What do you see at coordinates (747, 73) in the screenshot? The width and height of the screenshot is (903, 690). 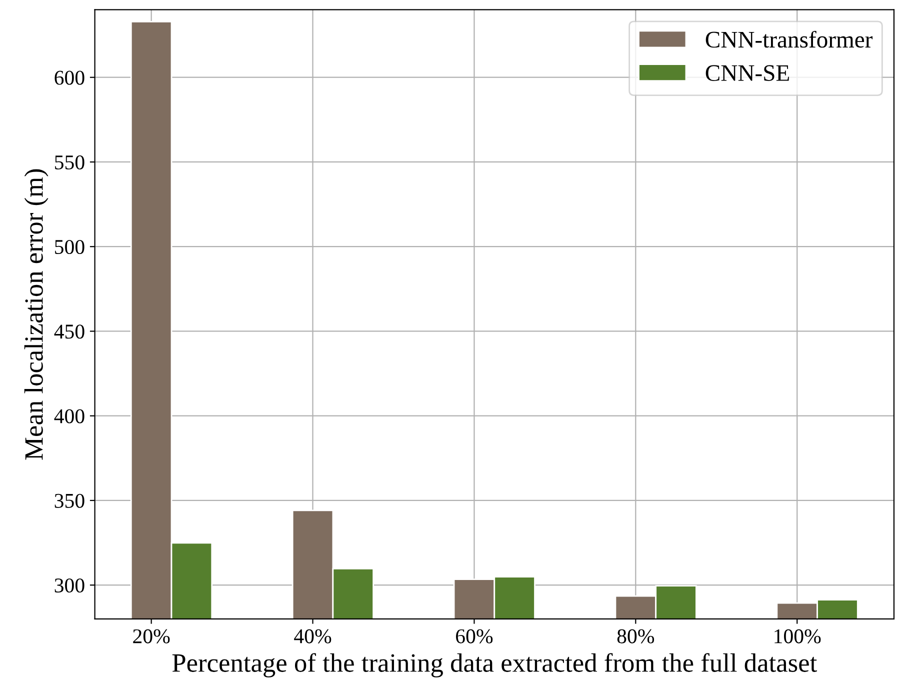 I see `legend-label: CNN-SE` at bounding box center [747, 73].